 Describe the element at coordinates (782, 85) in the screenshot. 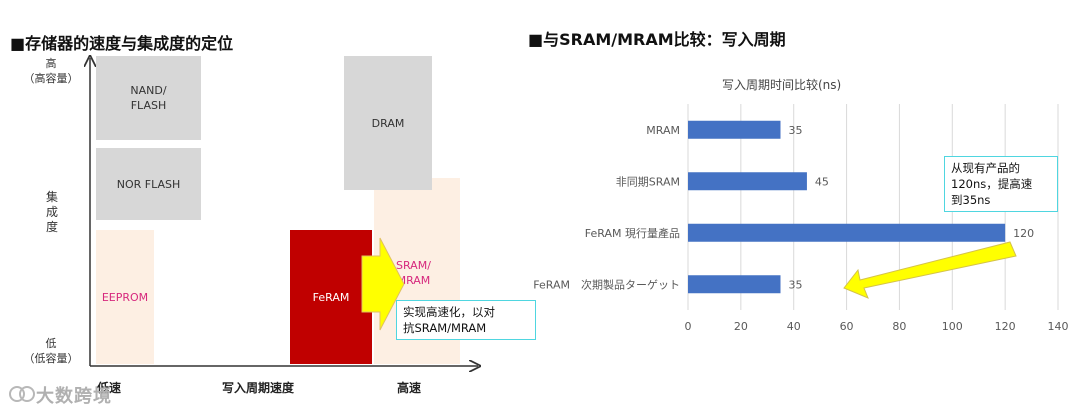

I see `chart-title: 写入周期时间比较(ns)` at that location.